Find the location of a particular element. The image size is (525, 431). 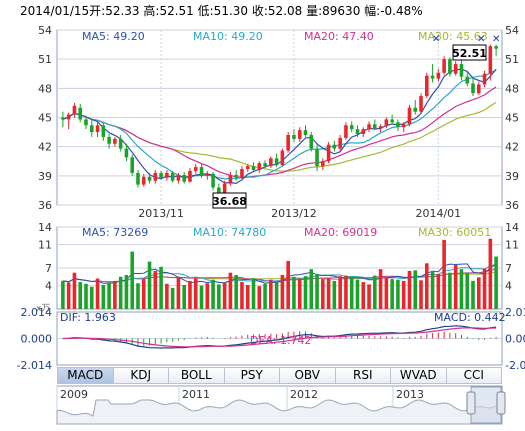

tab-cci: CCI is located at coordinates (474, 375).